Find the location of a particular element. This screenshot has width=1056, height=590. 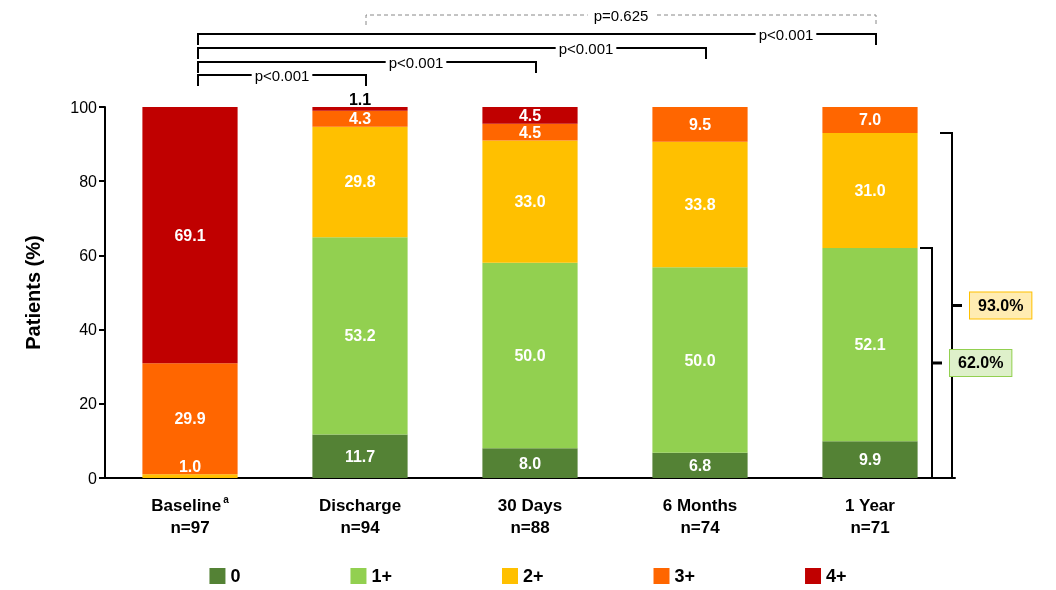

text: p=0.625 is located at coordinates (621, 15).